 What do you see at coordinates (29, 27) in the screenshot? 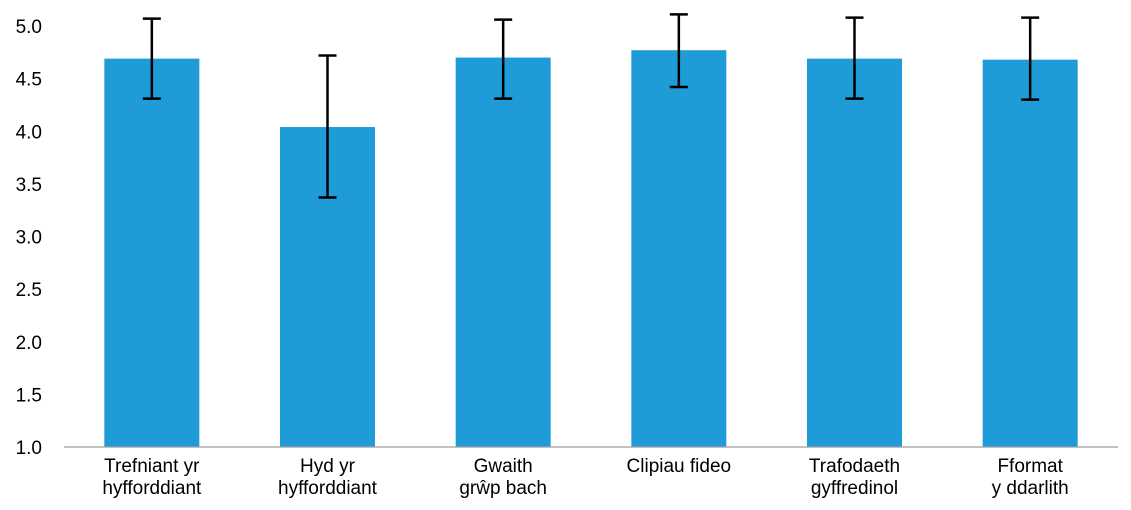
I see `y-tick-label: 5.0` at bounding box center [29, 27].